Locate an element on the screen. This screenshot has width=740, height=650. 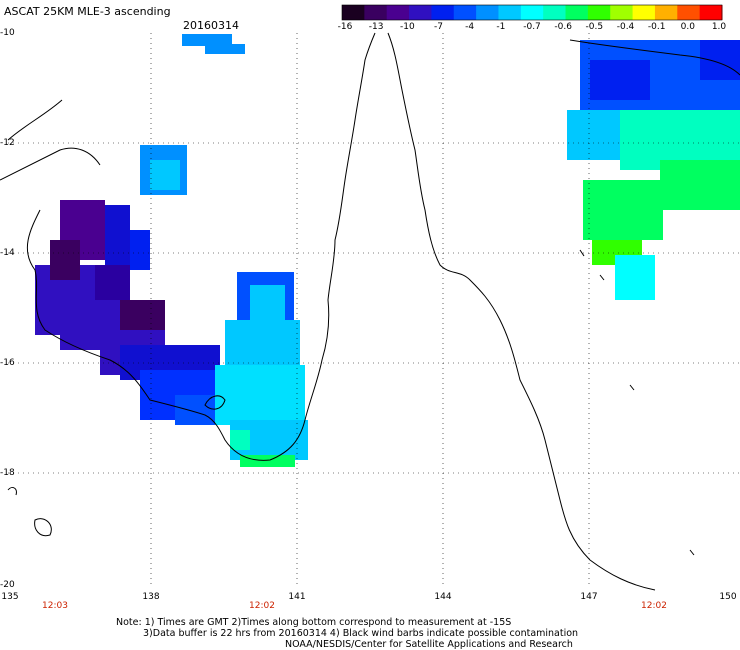
lon-label: 135 is located at coordinates (10, 597).